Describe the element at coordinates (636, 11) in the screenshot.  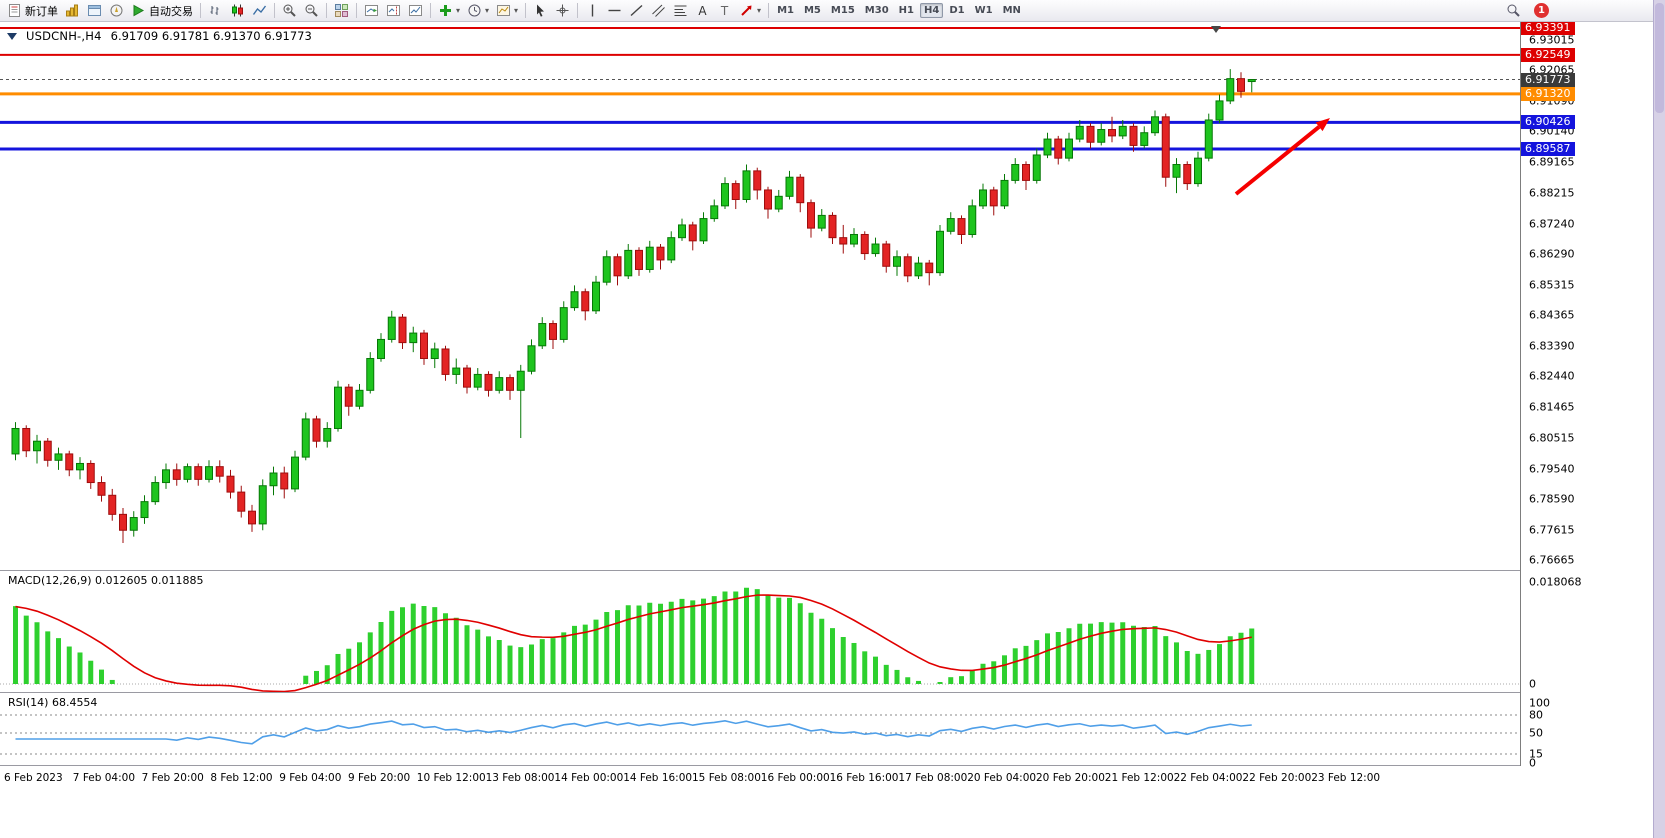
I see `trendline-button` at that location.